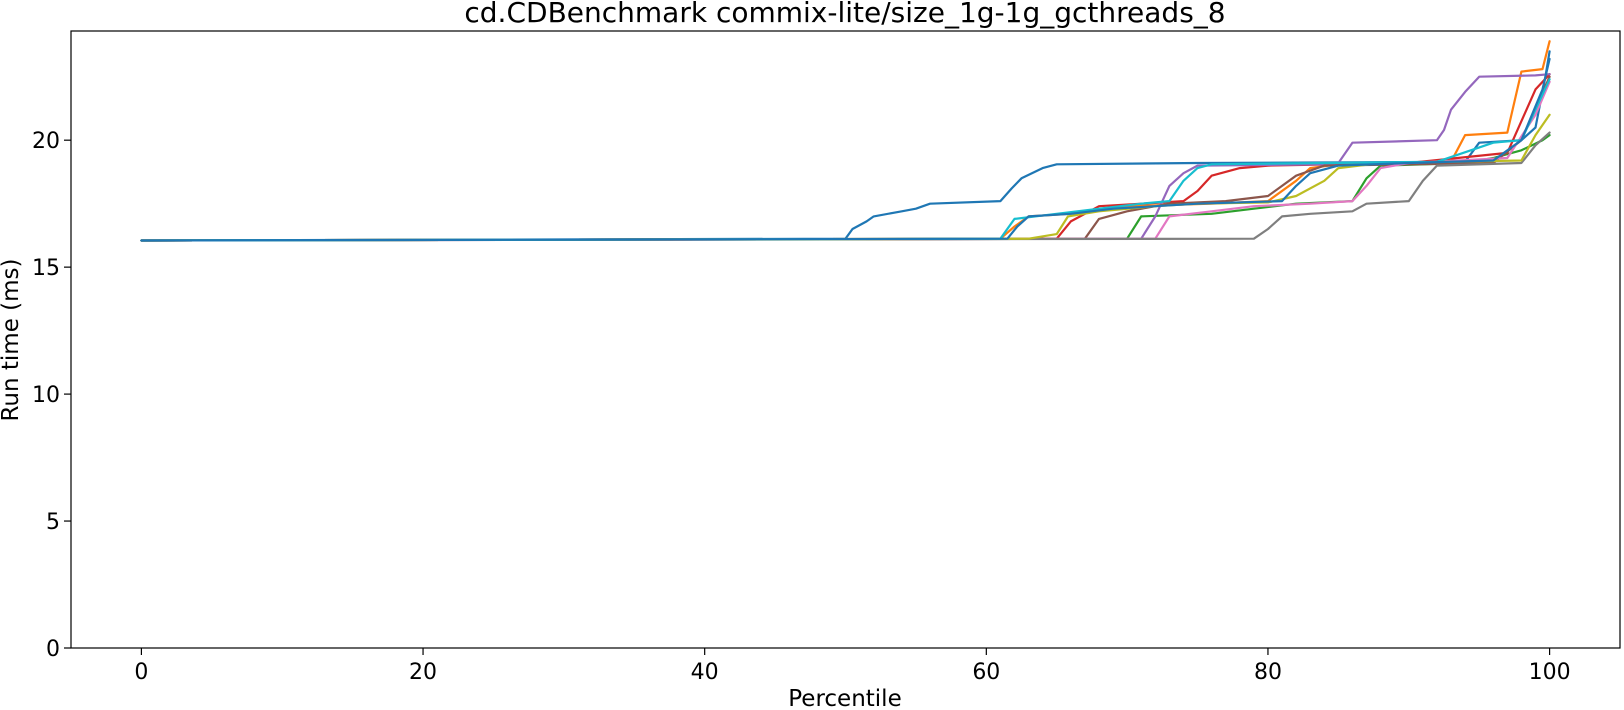 Image resolution: width=1624 pixels, height=710 pixels. Describe the element at coordinates (46, 141) in the screenshot. I see `y-tick-label: 20` at that location.